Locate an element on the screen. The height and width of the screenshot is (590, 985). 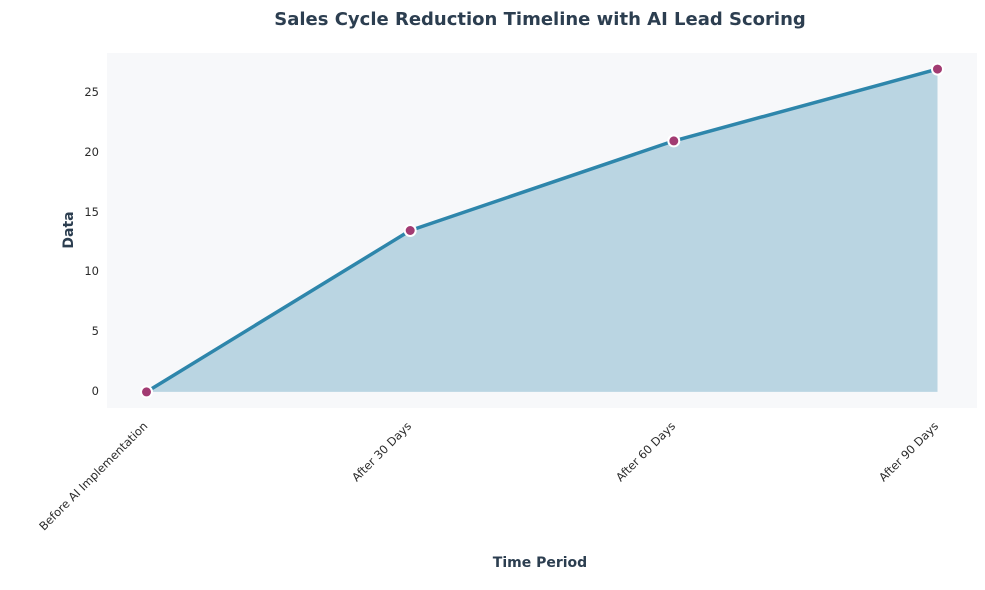
x-tick-label: After 90 Days is located at coordinates (909, 452).